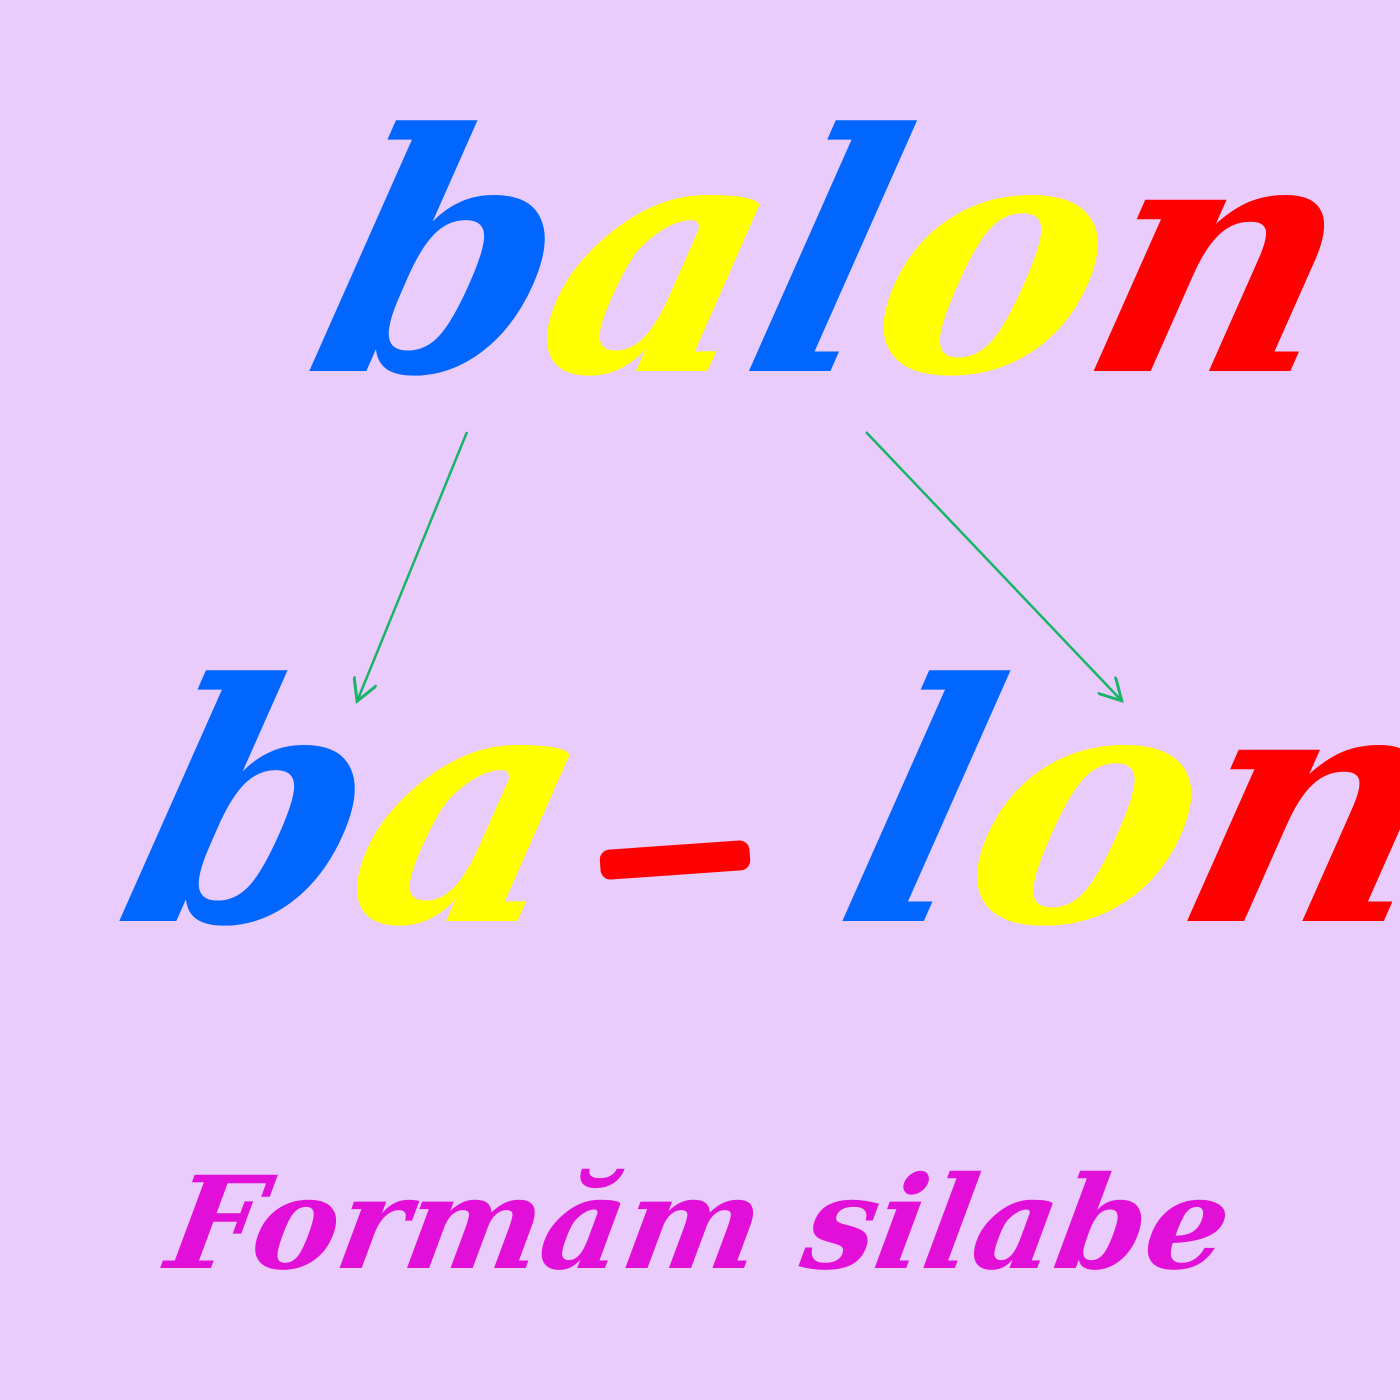  I want to click on syllable-lon: lon, so click(1106, 805).